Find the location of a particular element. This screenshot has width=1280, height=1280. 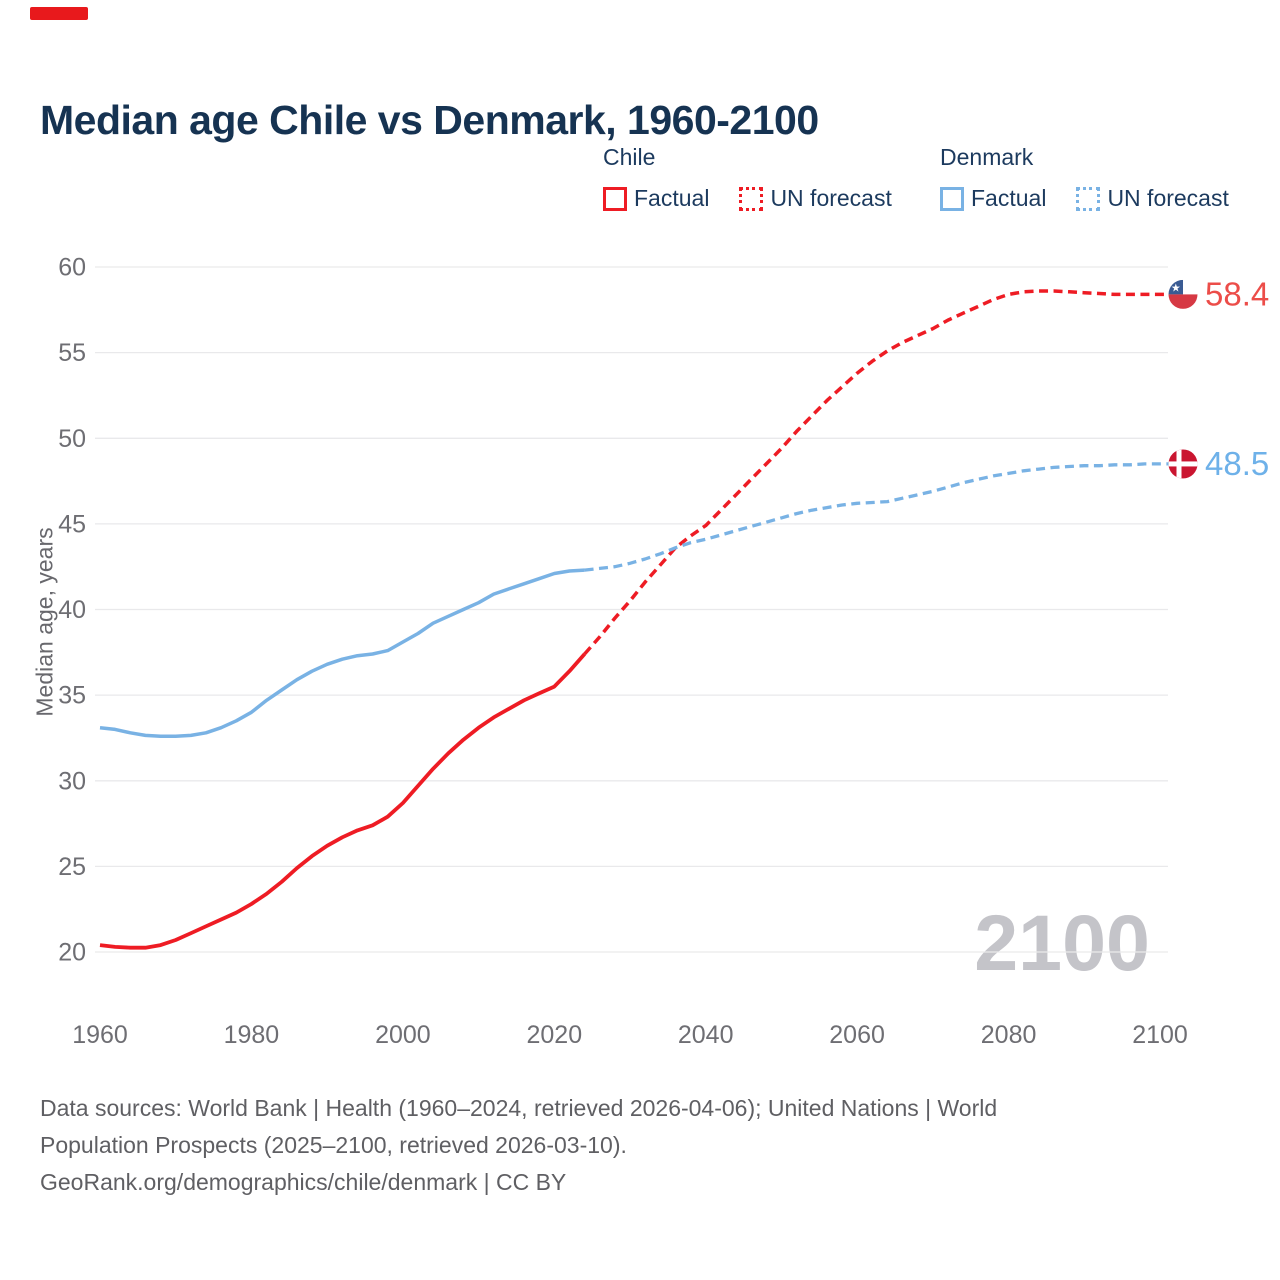

legend-item-denmark-factual: Factual is located at coordinates (993, 198).